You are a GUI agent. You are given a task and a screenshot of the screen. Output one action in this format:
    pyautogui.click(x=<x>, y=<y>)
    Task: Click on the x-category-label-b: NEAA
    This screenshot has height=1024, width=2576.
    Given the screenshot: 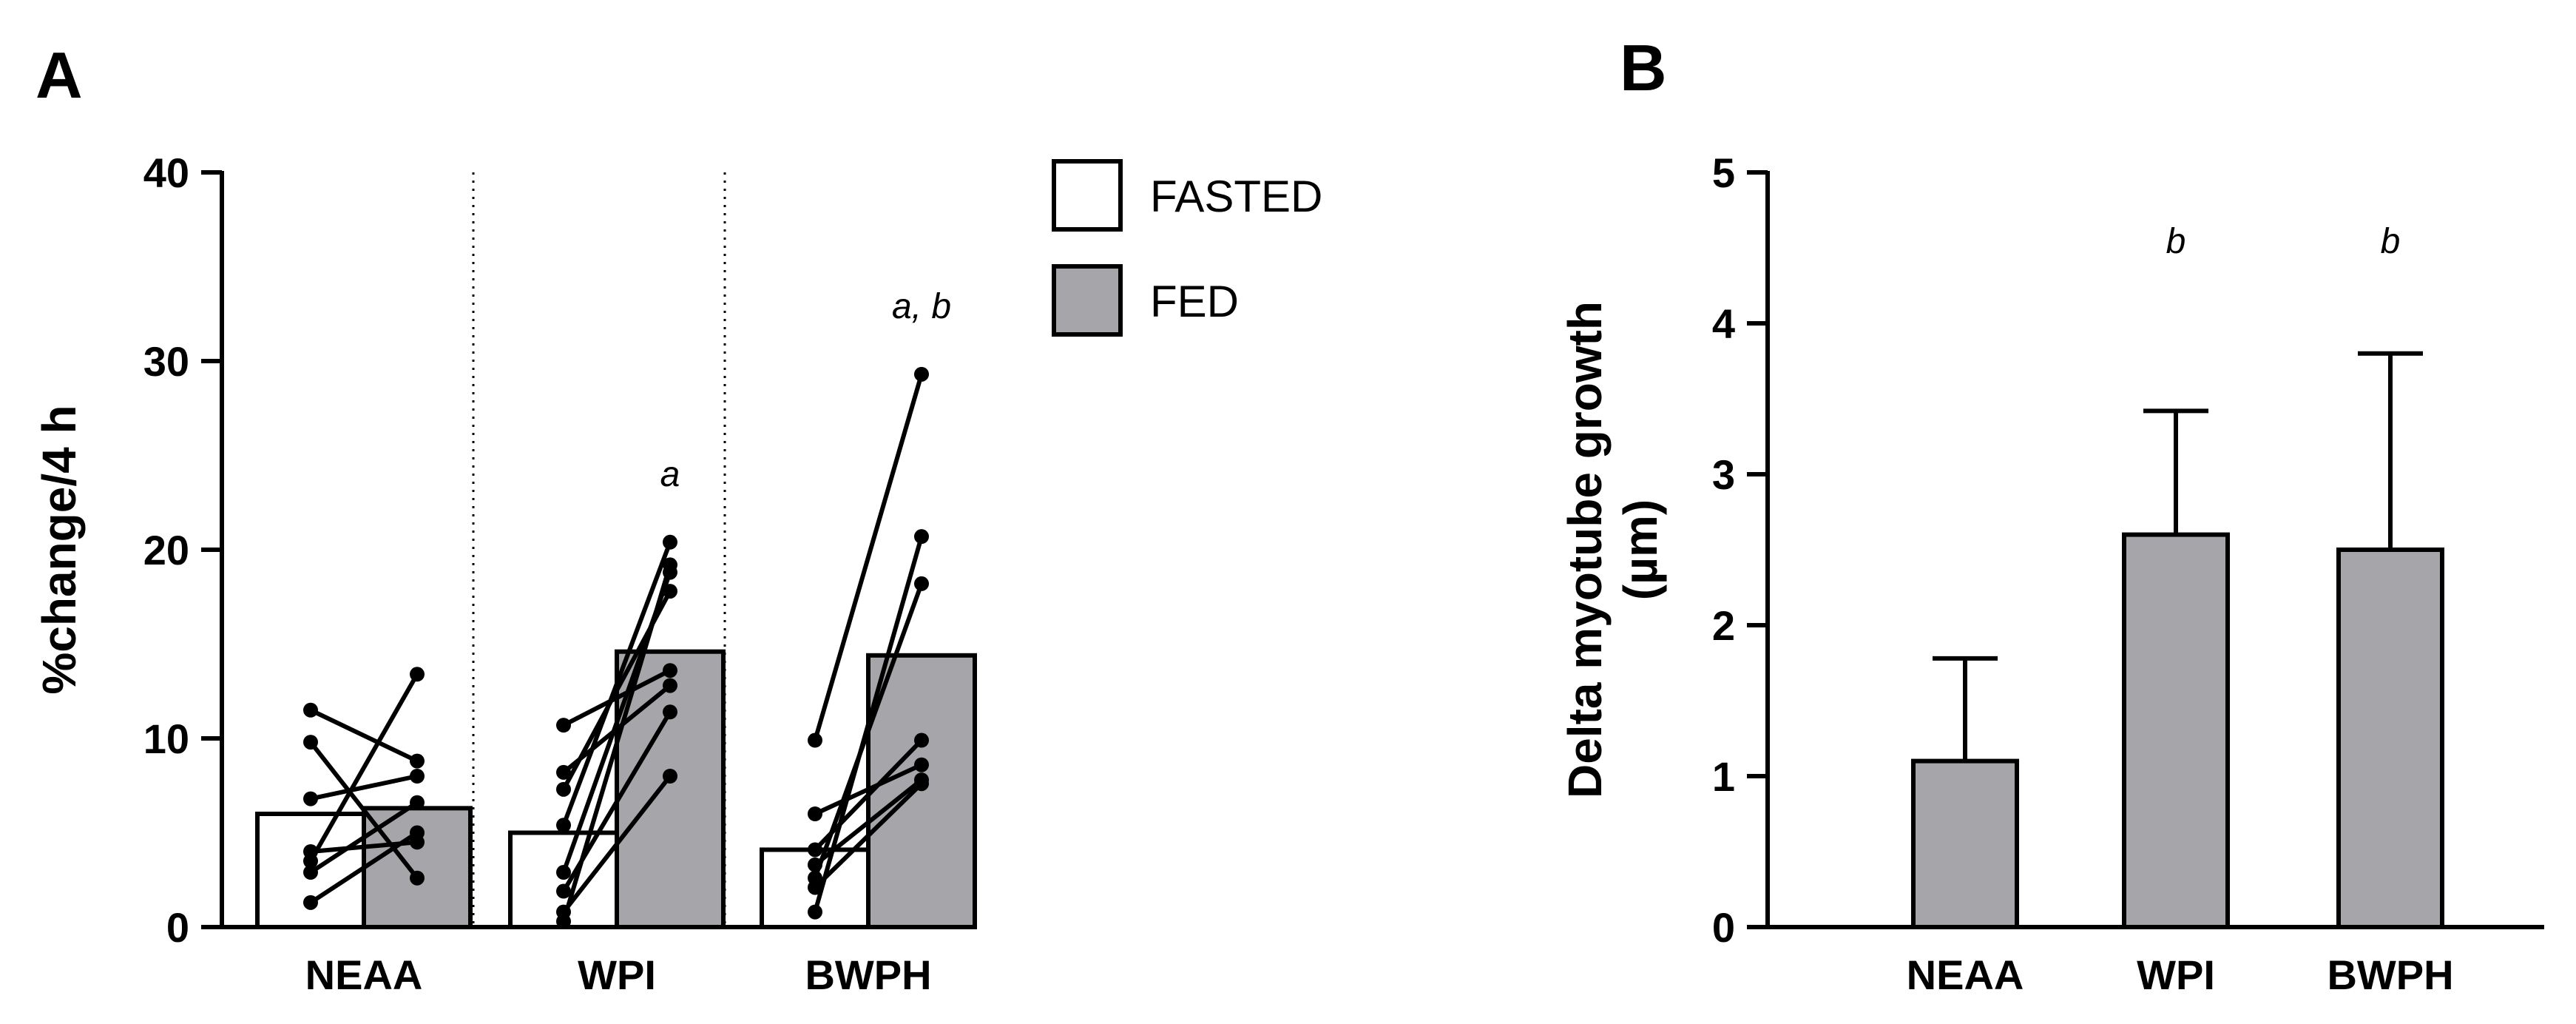 What is the action you would take?
    pyautogui.click(x=1965, y=974)
    